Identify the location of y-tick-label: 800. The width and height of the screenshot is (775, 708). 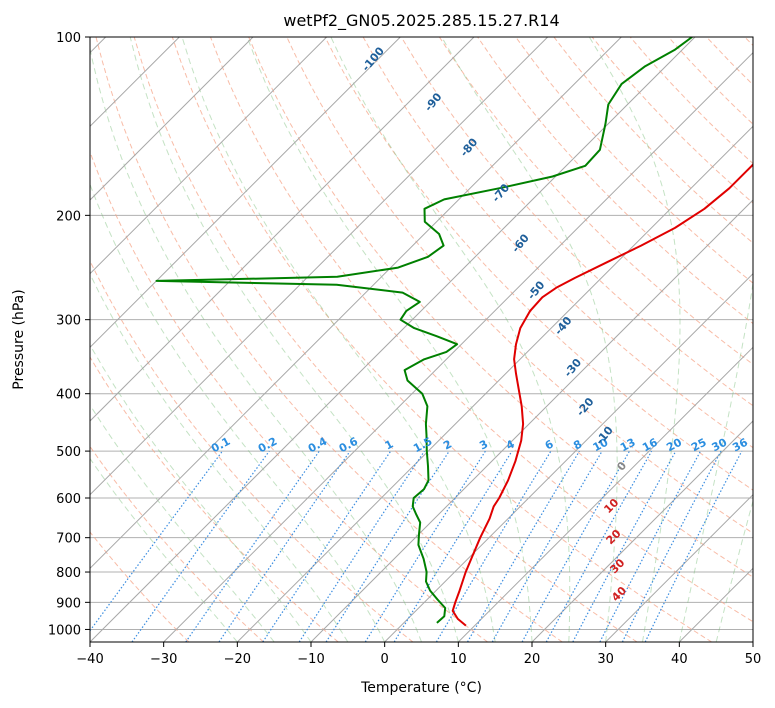
(68, 573).